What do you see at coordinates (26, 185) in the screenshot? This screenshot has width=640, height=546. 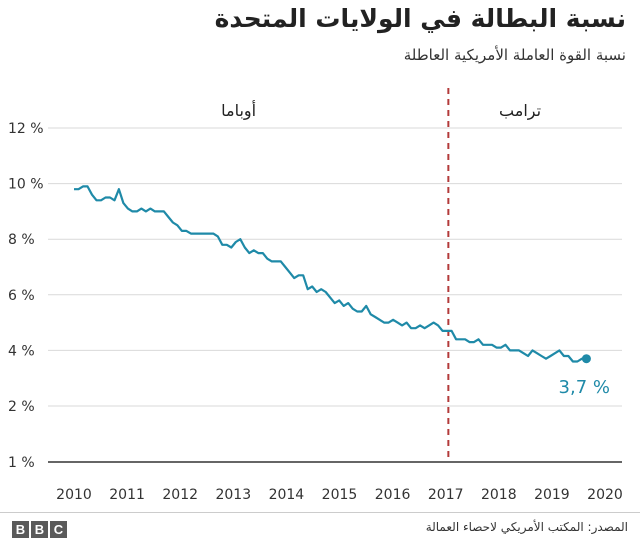 I see `y-tick-label: 10 %` at bounding box center [26, 185].